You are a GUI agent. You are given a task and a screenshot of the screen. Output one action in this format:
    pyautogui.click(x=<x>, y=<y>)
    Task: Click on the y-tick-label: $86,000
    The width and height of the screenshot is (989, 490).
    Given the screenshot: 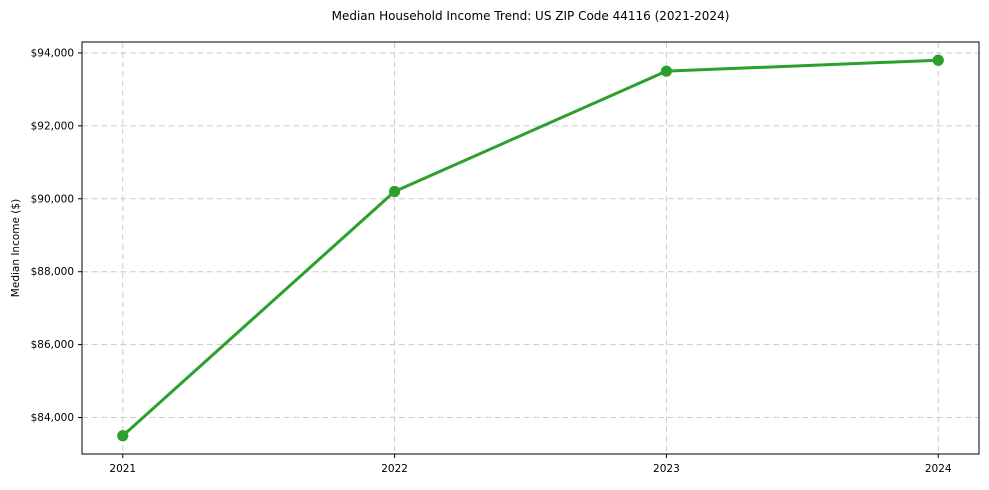 What is the action you would take?
    pyautogui.click(x=52, y=345)
    